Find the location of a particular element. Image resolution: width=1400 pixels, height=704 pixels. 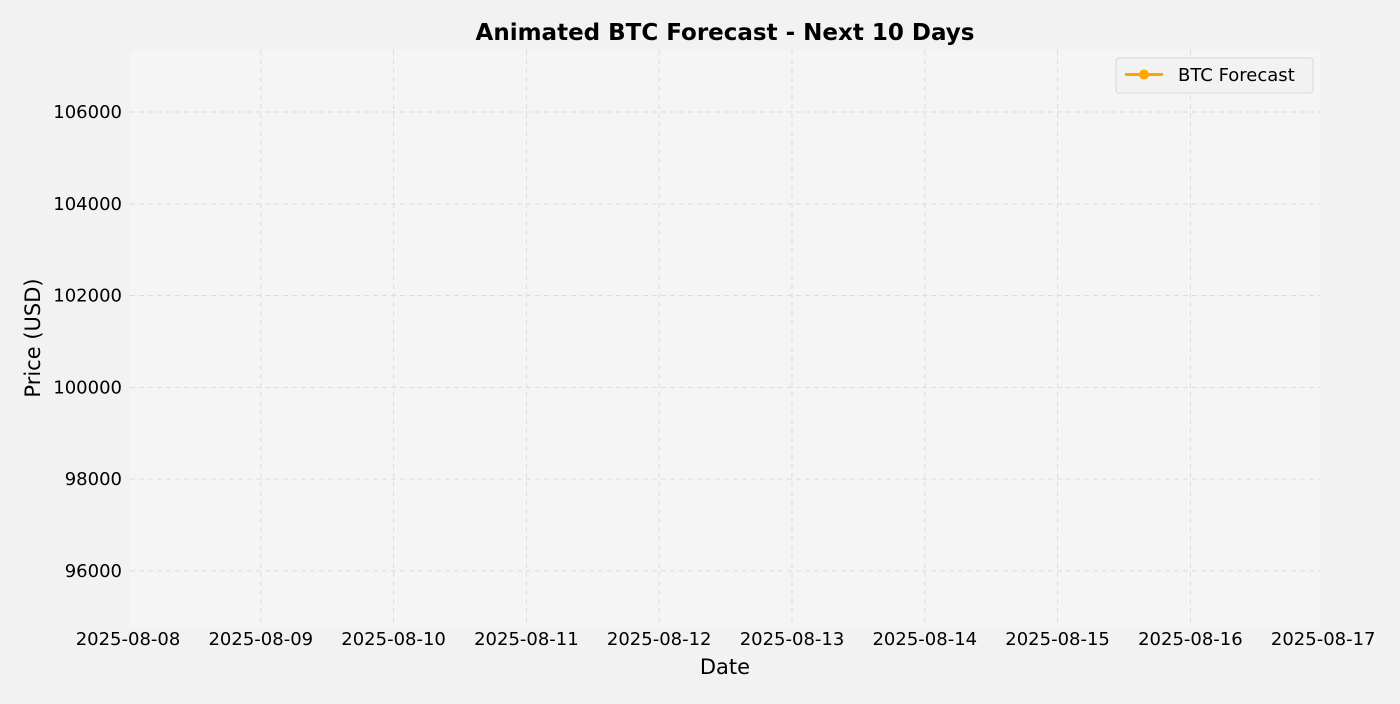

chart-title: Animated BTC Forecast - Next 10 Days is located at coordinates (725, 33).